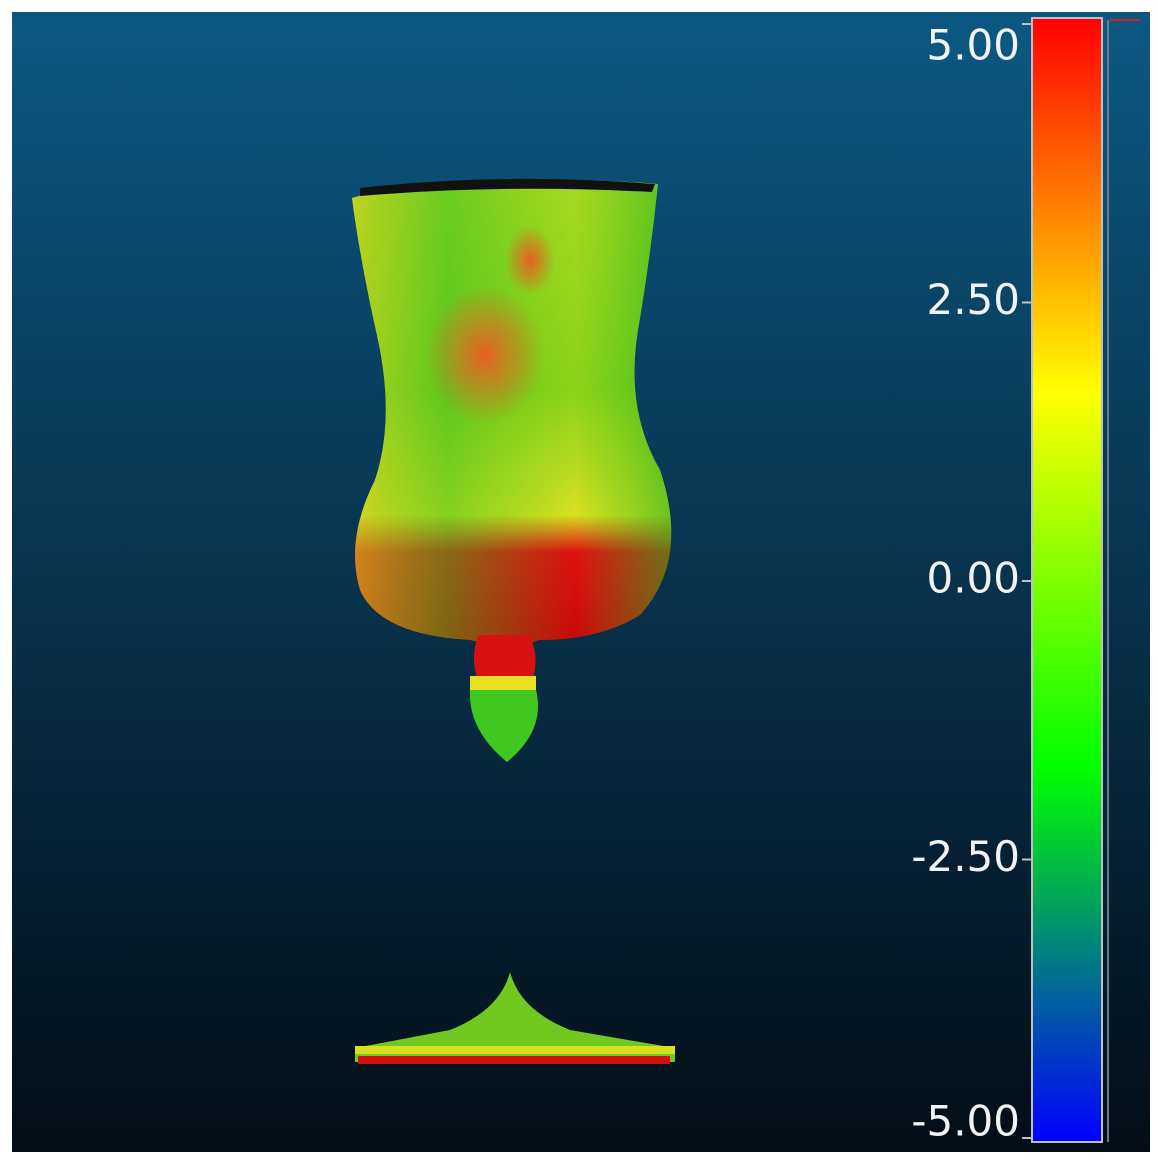  What do you see at coordinates (965, 1121) in the screenshot?
I see `tick-label: -5.00` at bounding box center [965, 1121].